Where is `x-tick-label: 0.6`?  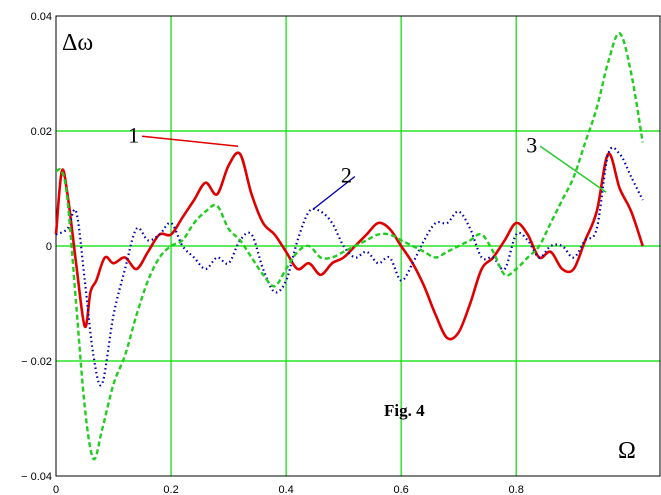
x-tick-label: 0.6 is located at coordinates (400, 489).